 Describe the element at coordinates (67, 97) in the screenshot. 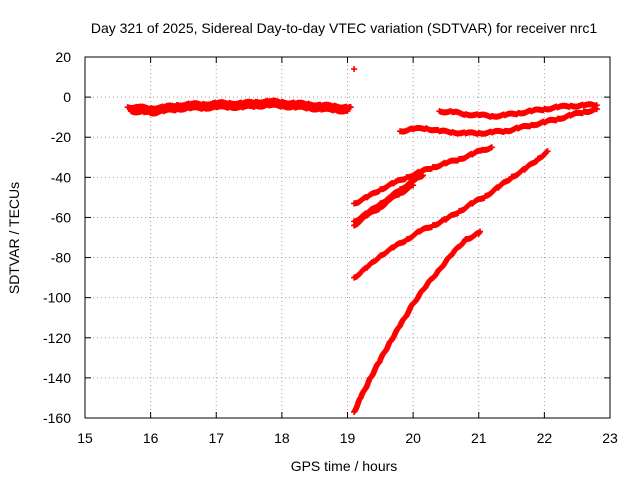

I see `y-tick-label: 0` at that location.